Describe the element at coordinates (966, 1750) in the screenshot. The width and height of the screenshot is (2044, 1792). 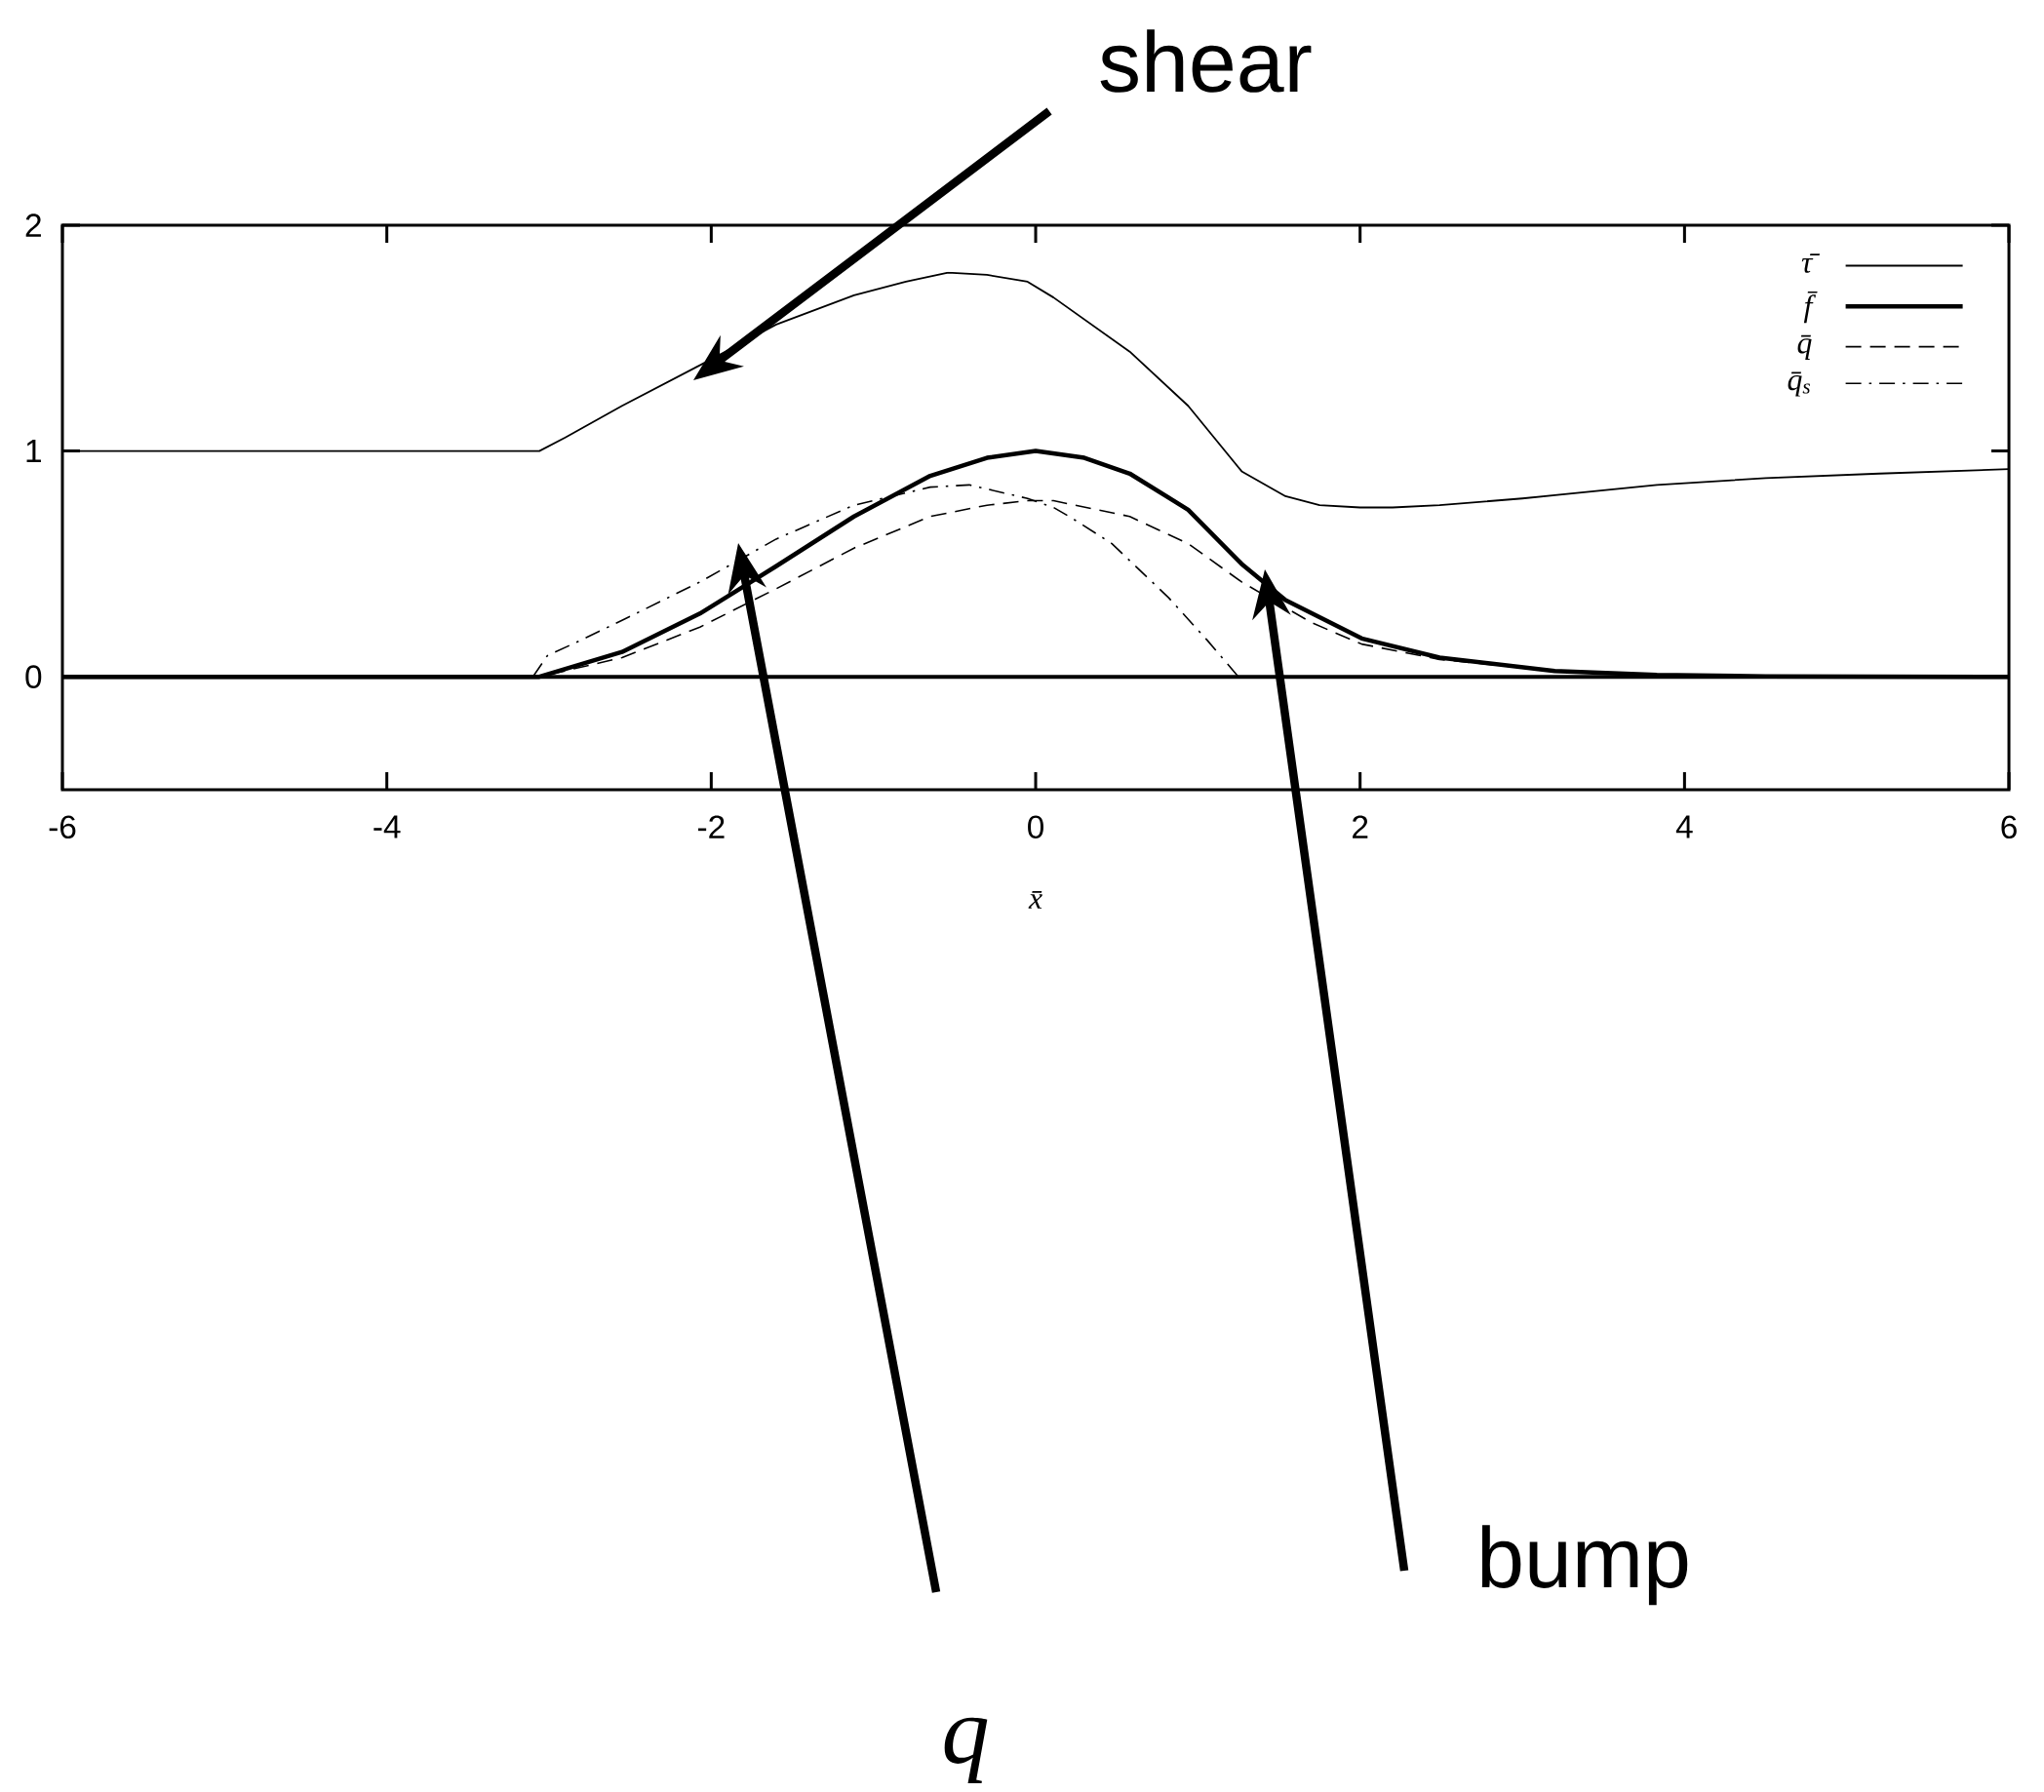
I see `text: q` at that location.